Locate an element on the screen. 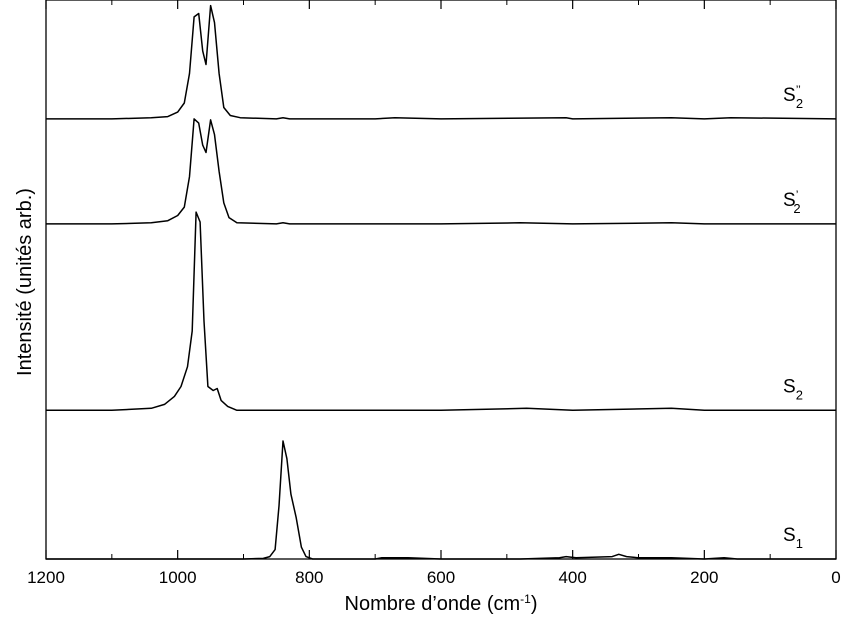 This screenshot has height=618, width=845. x-tick-label: 1200 is located at coordinates (46, 577).